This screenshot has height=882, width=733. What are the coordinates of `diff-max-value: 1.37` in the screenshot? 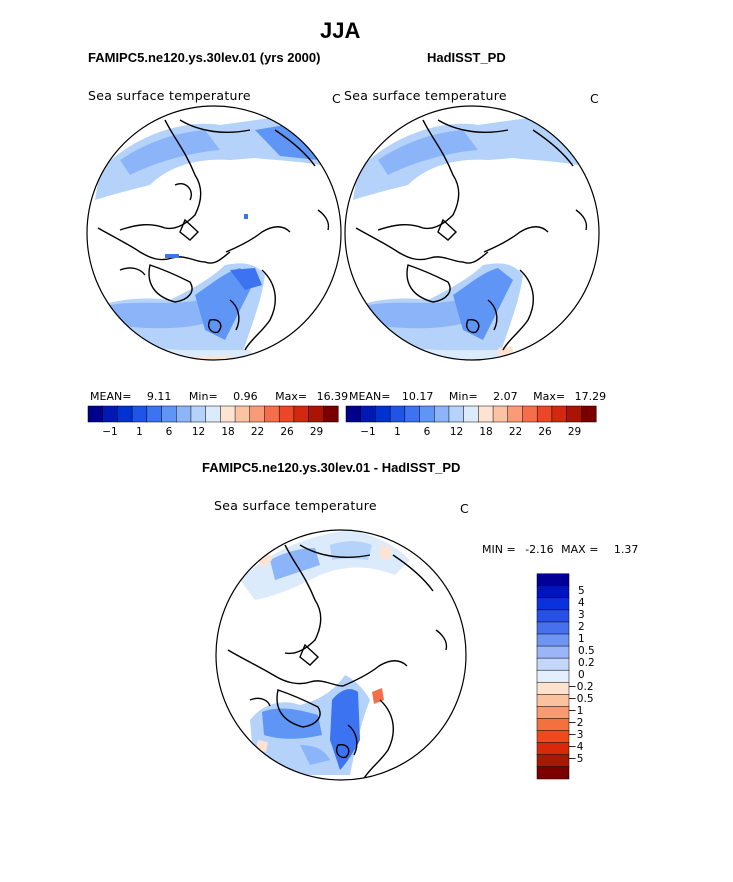 It's located at (626, 549).